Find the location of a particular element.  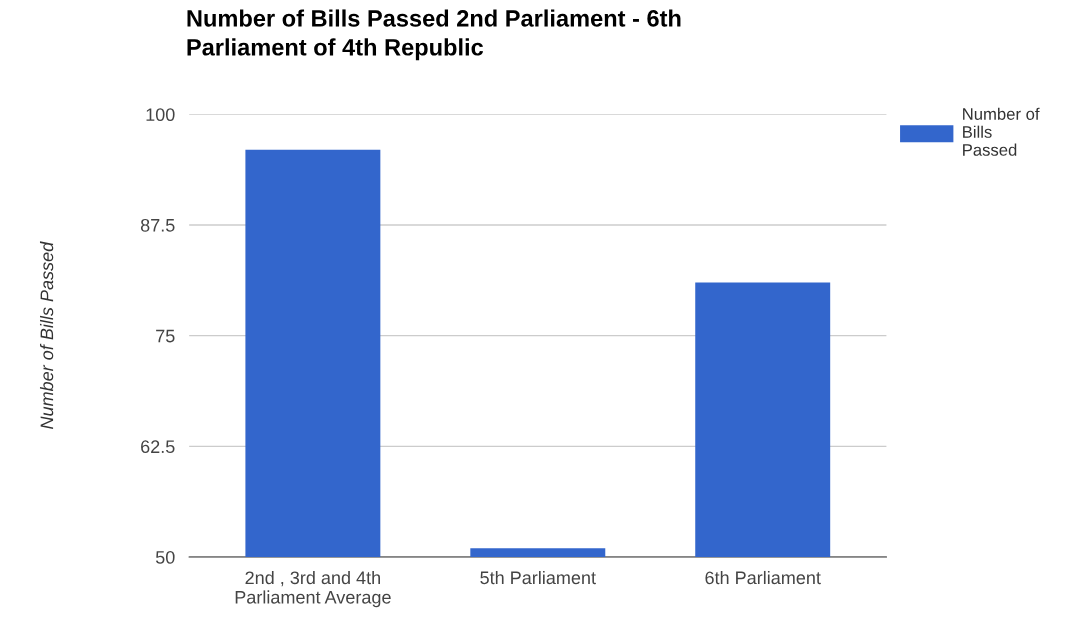

legend-label: Number of Bills Passed is located at coordinates (1001, 131).